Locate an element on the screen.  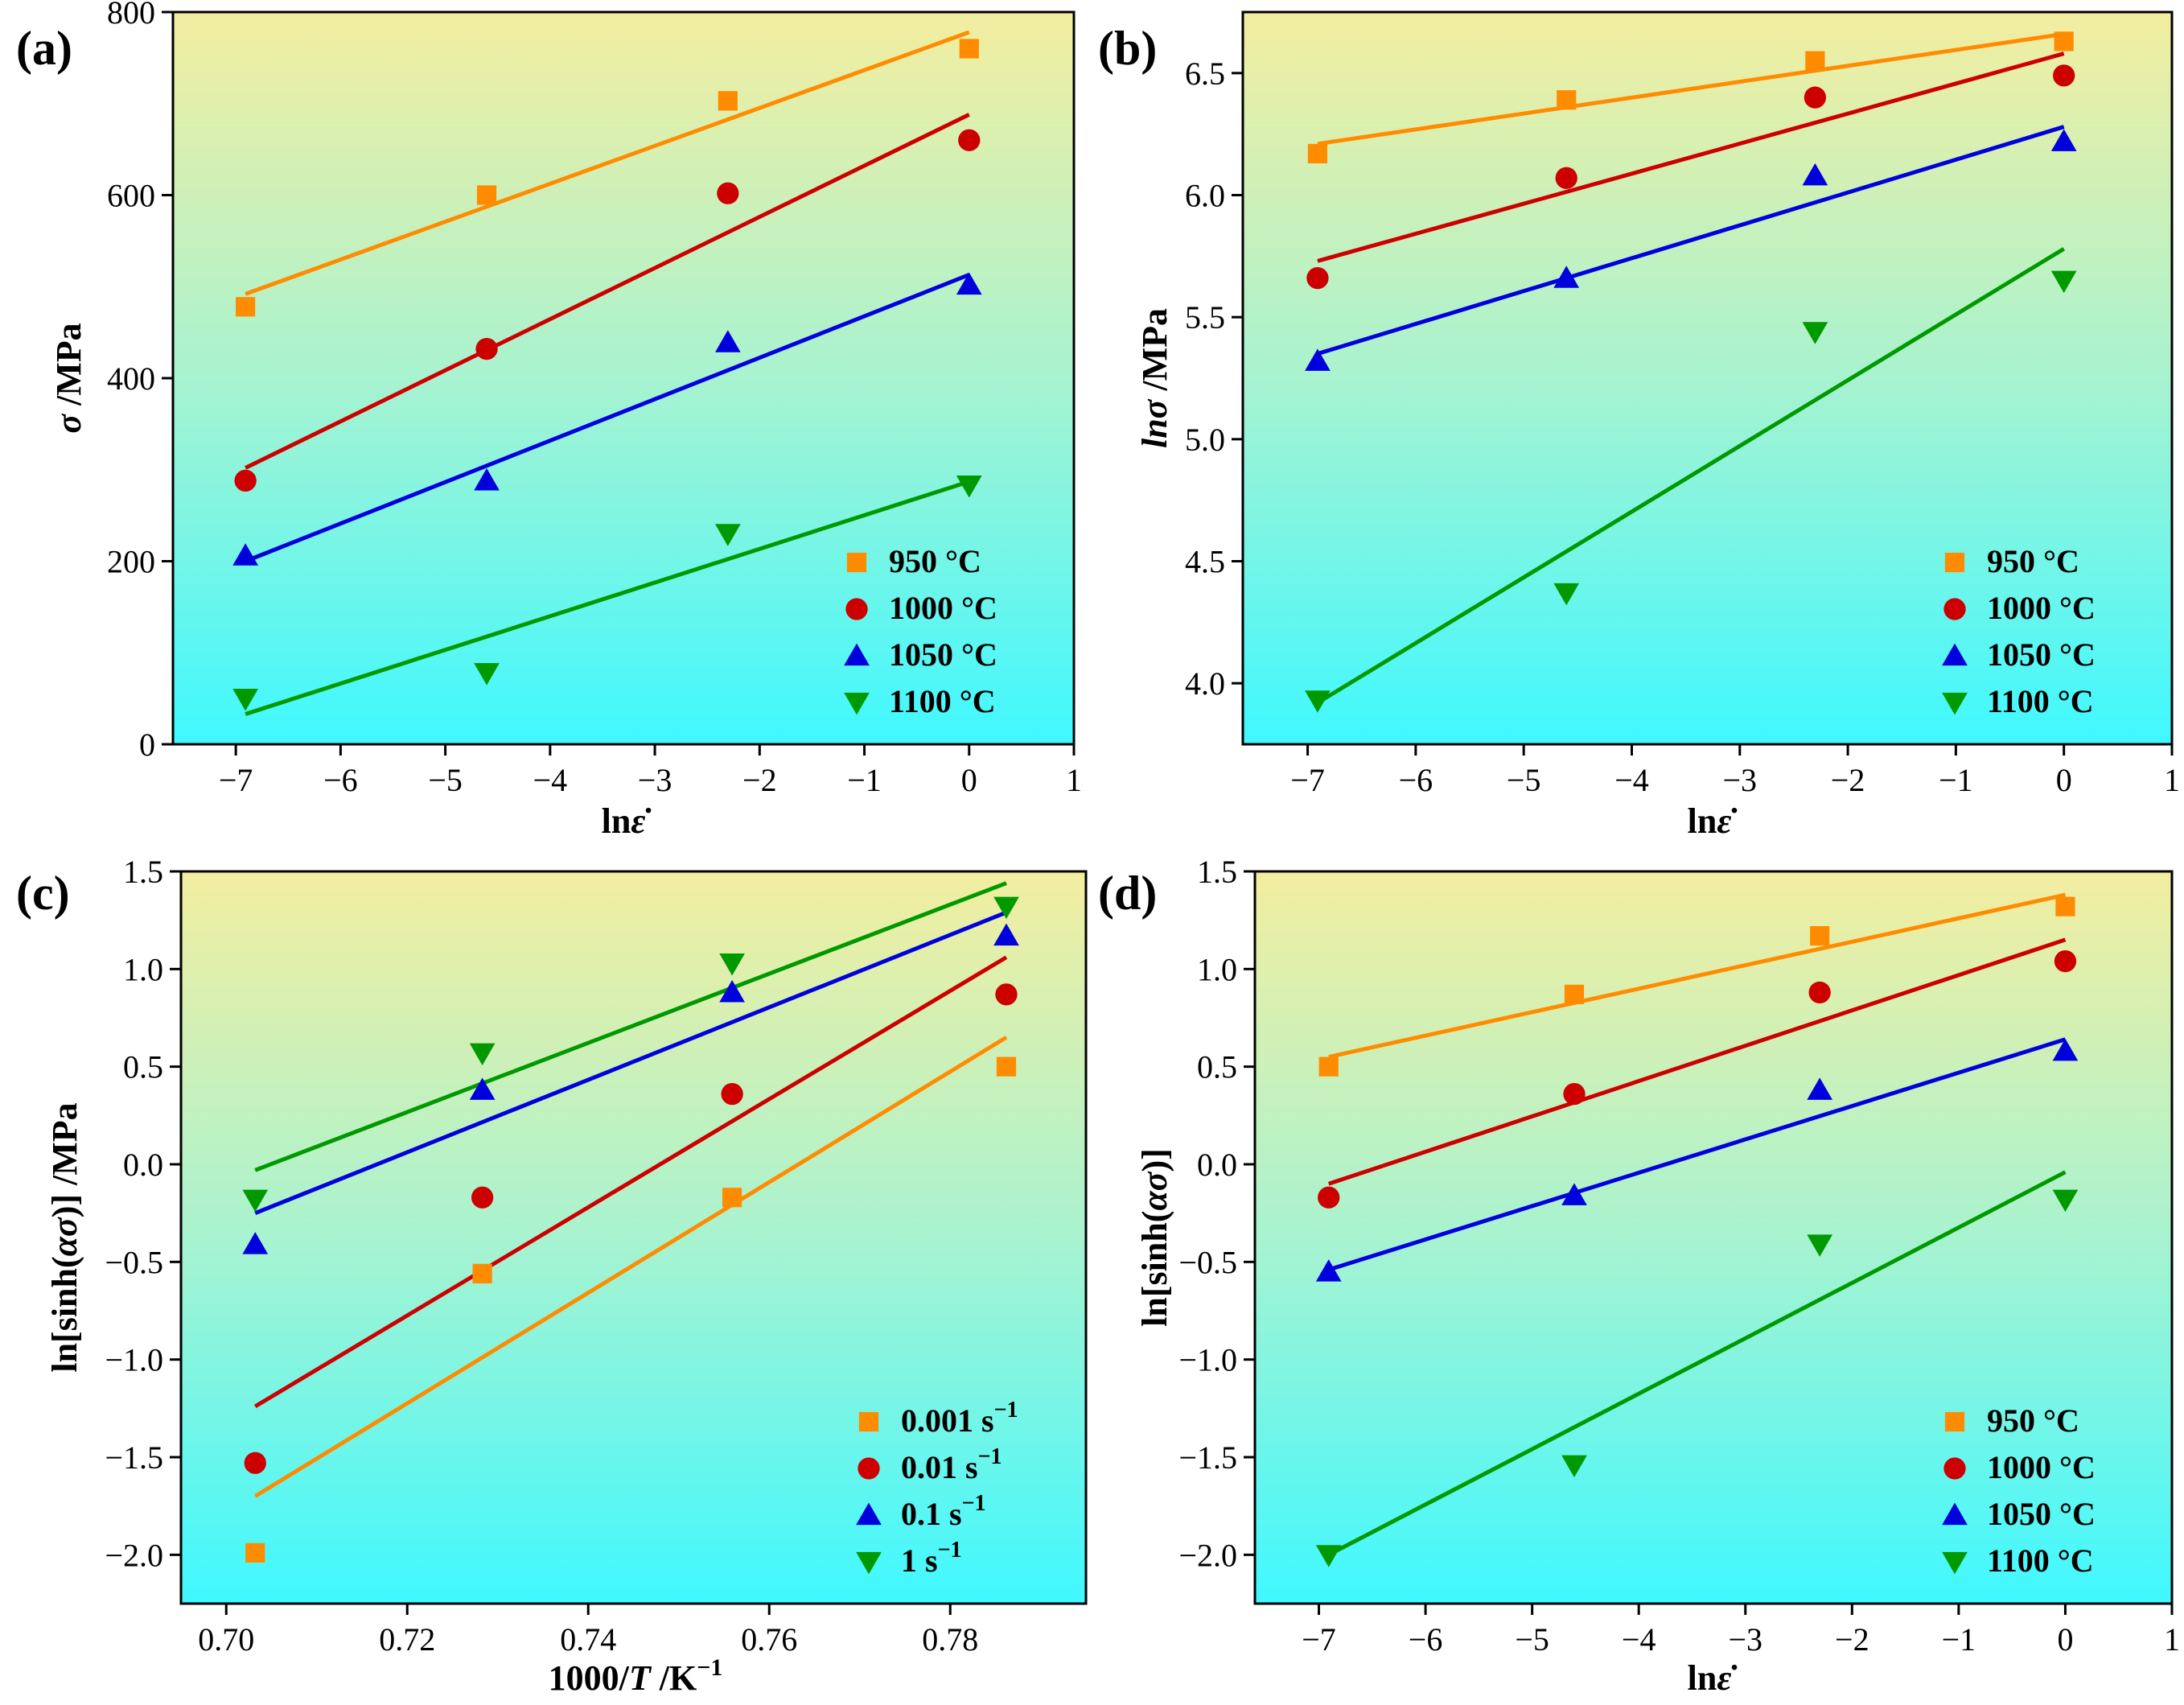
x-axis-label-sup: −1 is located at coordinates (709, 1668).